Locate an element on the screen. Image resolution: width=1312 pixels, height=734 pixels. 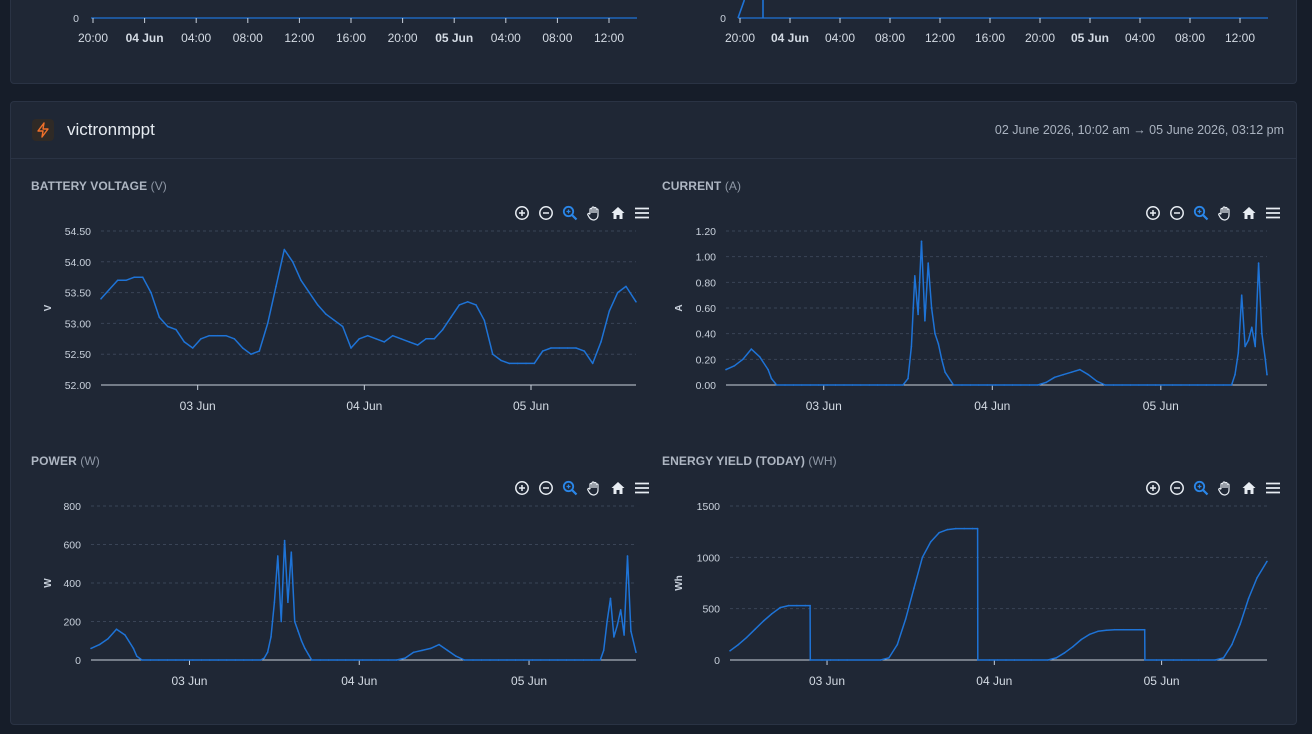
series-line is located at coordinates (998, 594).